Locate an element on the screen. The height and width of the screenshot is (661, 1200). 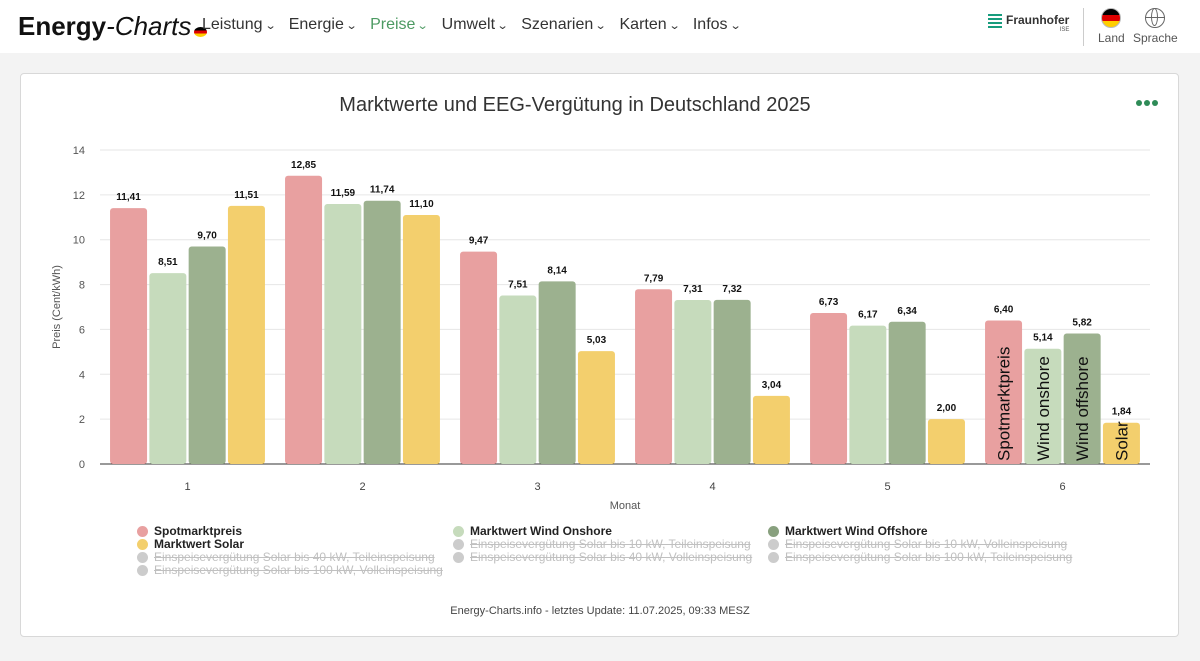
menu-item-energie: Energie ⌄ is located at coordinates (323, 25).